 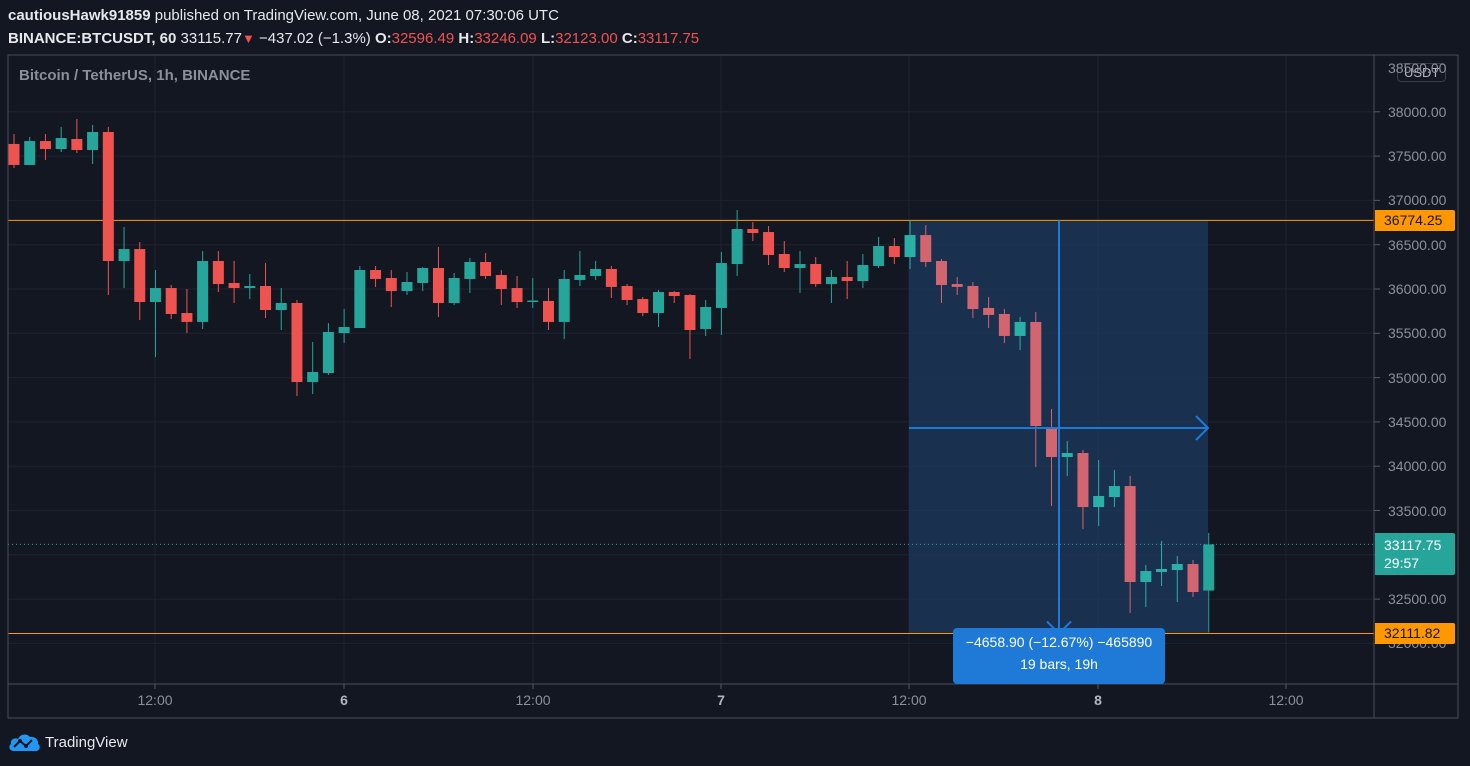 I want to click on symbol-label: BINANCE:BTCUSDT, 60, so click(x=92, y=38).